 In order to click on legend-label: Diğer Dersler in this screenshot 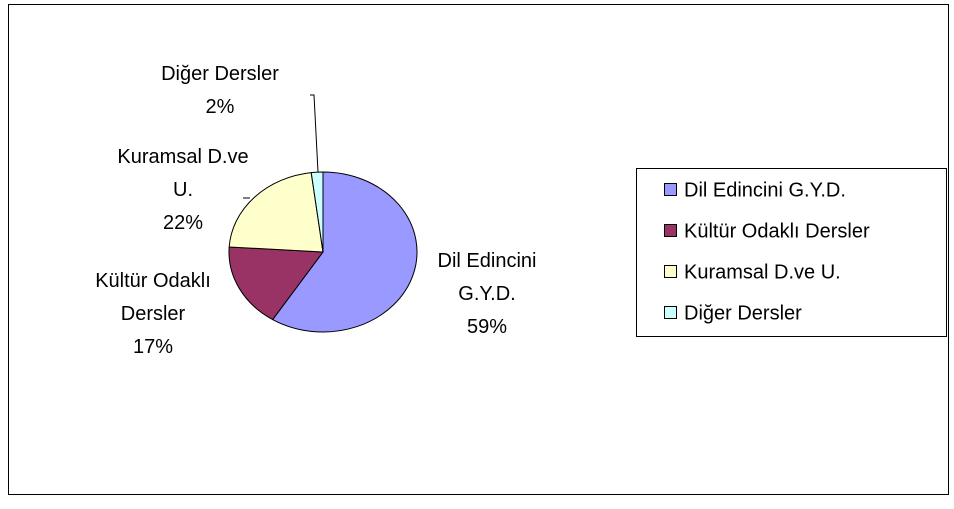, I will do `click(743, 313)`.